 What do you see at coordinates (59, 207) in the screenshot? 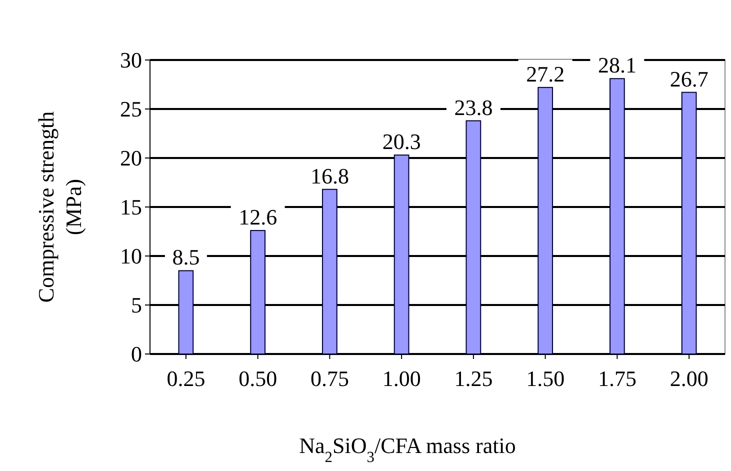
I see `y-axis-title: Compressive strength (MPa)` at bounding box center [59, 207].